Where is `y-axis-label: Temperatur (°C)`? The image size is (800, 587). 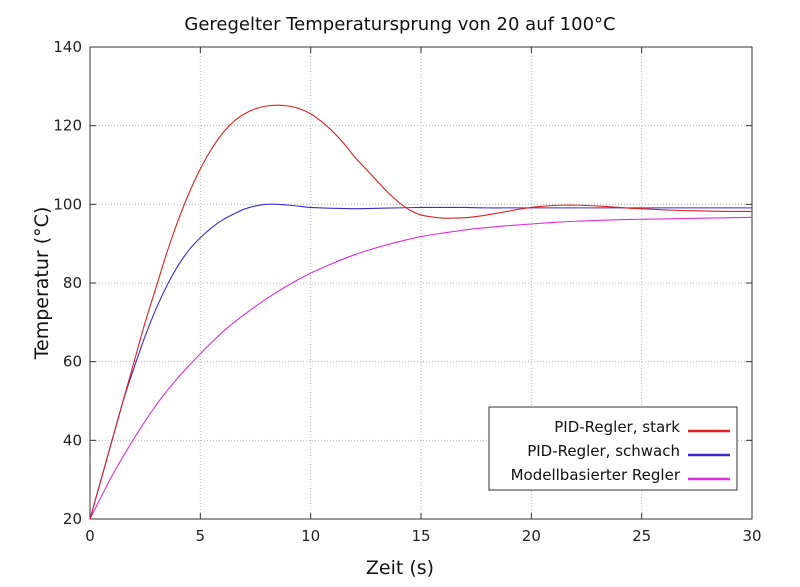
y-axis-label: Temperatur (°C) is located at coordinates (42, 284).